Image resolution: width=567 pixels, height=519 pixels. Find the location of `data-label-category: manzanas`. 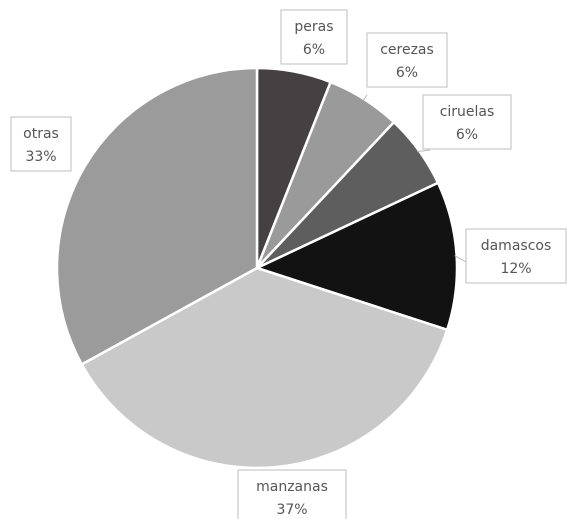

data-label-category: manzanas is located at coordinates (292, 487).